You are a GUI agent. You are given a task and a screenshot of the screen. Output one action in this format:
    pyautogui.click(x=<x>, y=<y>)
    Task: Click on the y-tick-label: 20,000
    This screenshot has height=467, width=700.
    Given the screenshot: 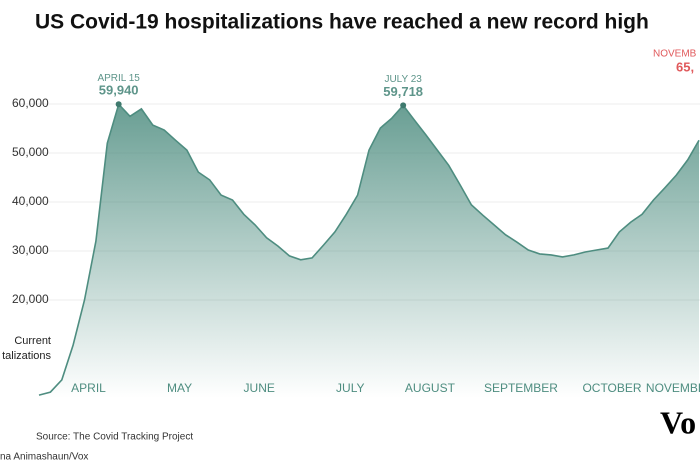 What is the action you would take?
    pyautogui.click(x=30, y=299)
    